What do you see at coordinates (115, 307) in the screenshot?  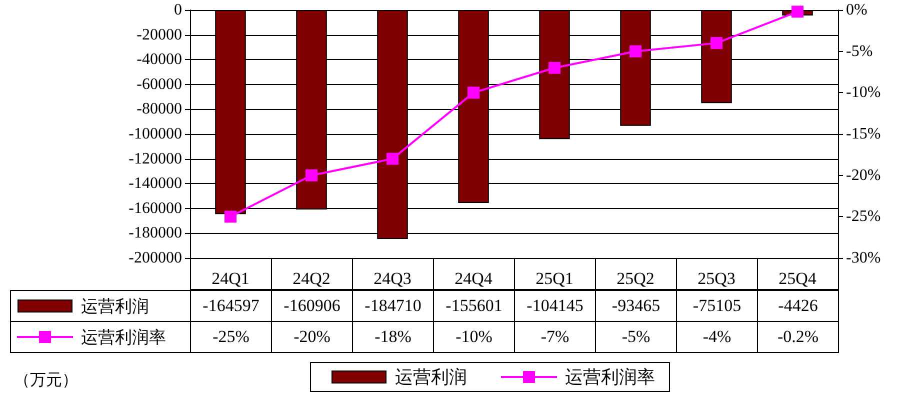 I see `legend-label: 运营利润` at bounding box center [115, 307].